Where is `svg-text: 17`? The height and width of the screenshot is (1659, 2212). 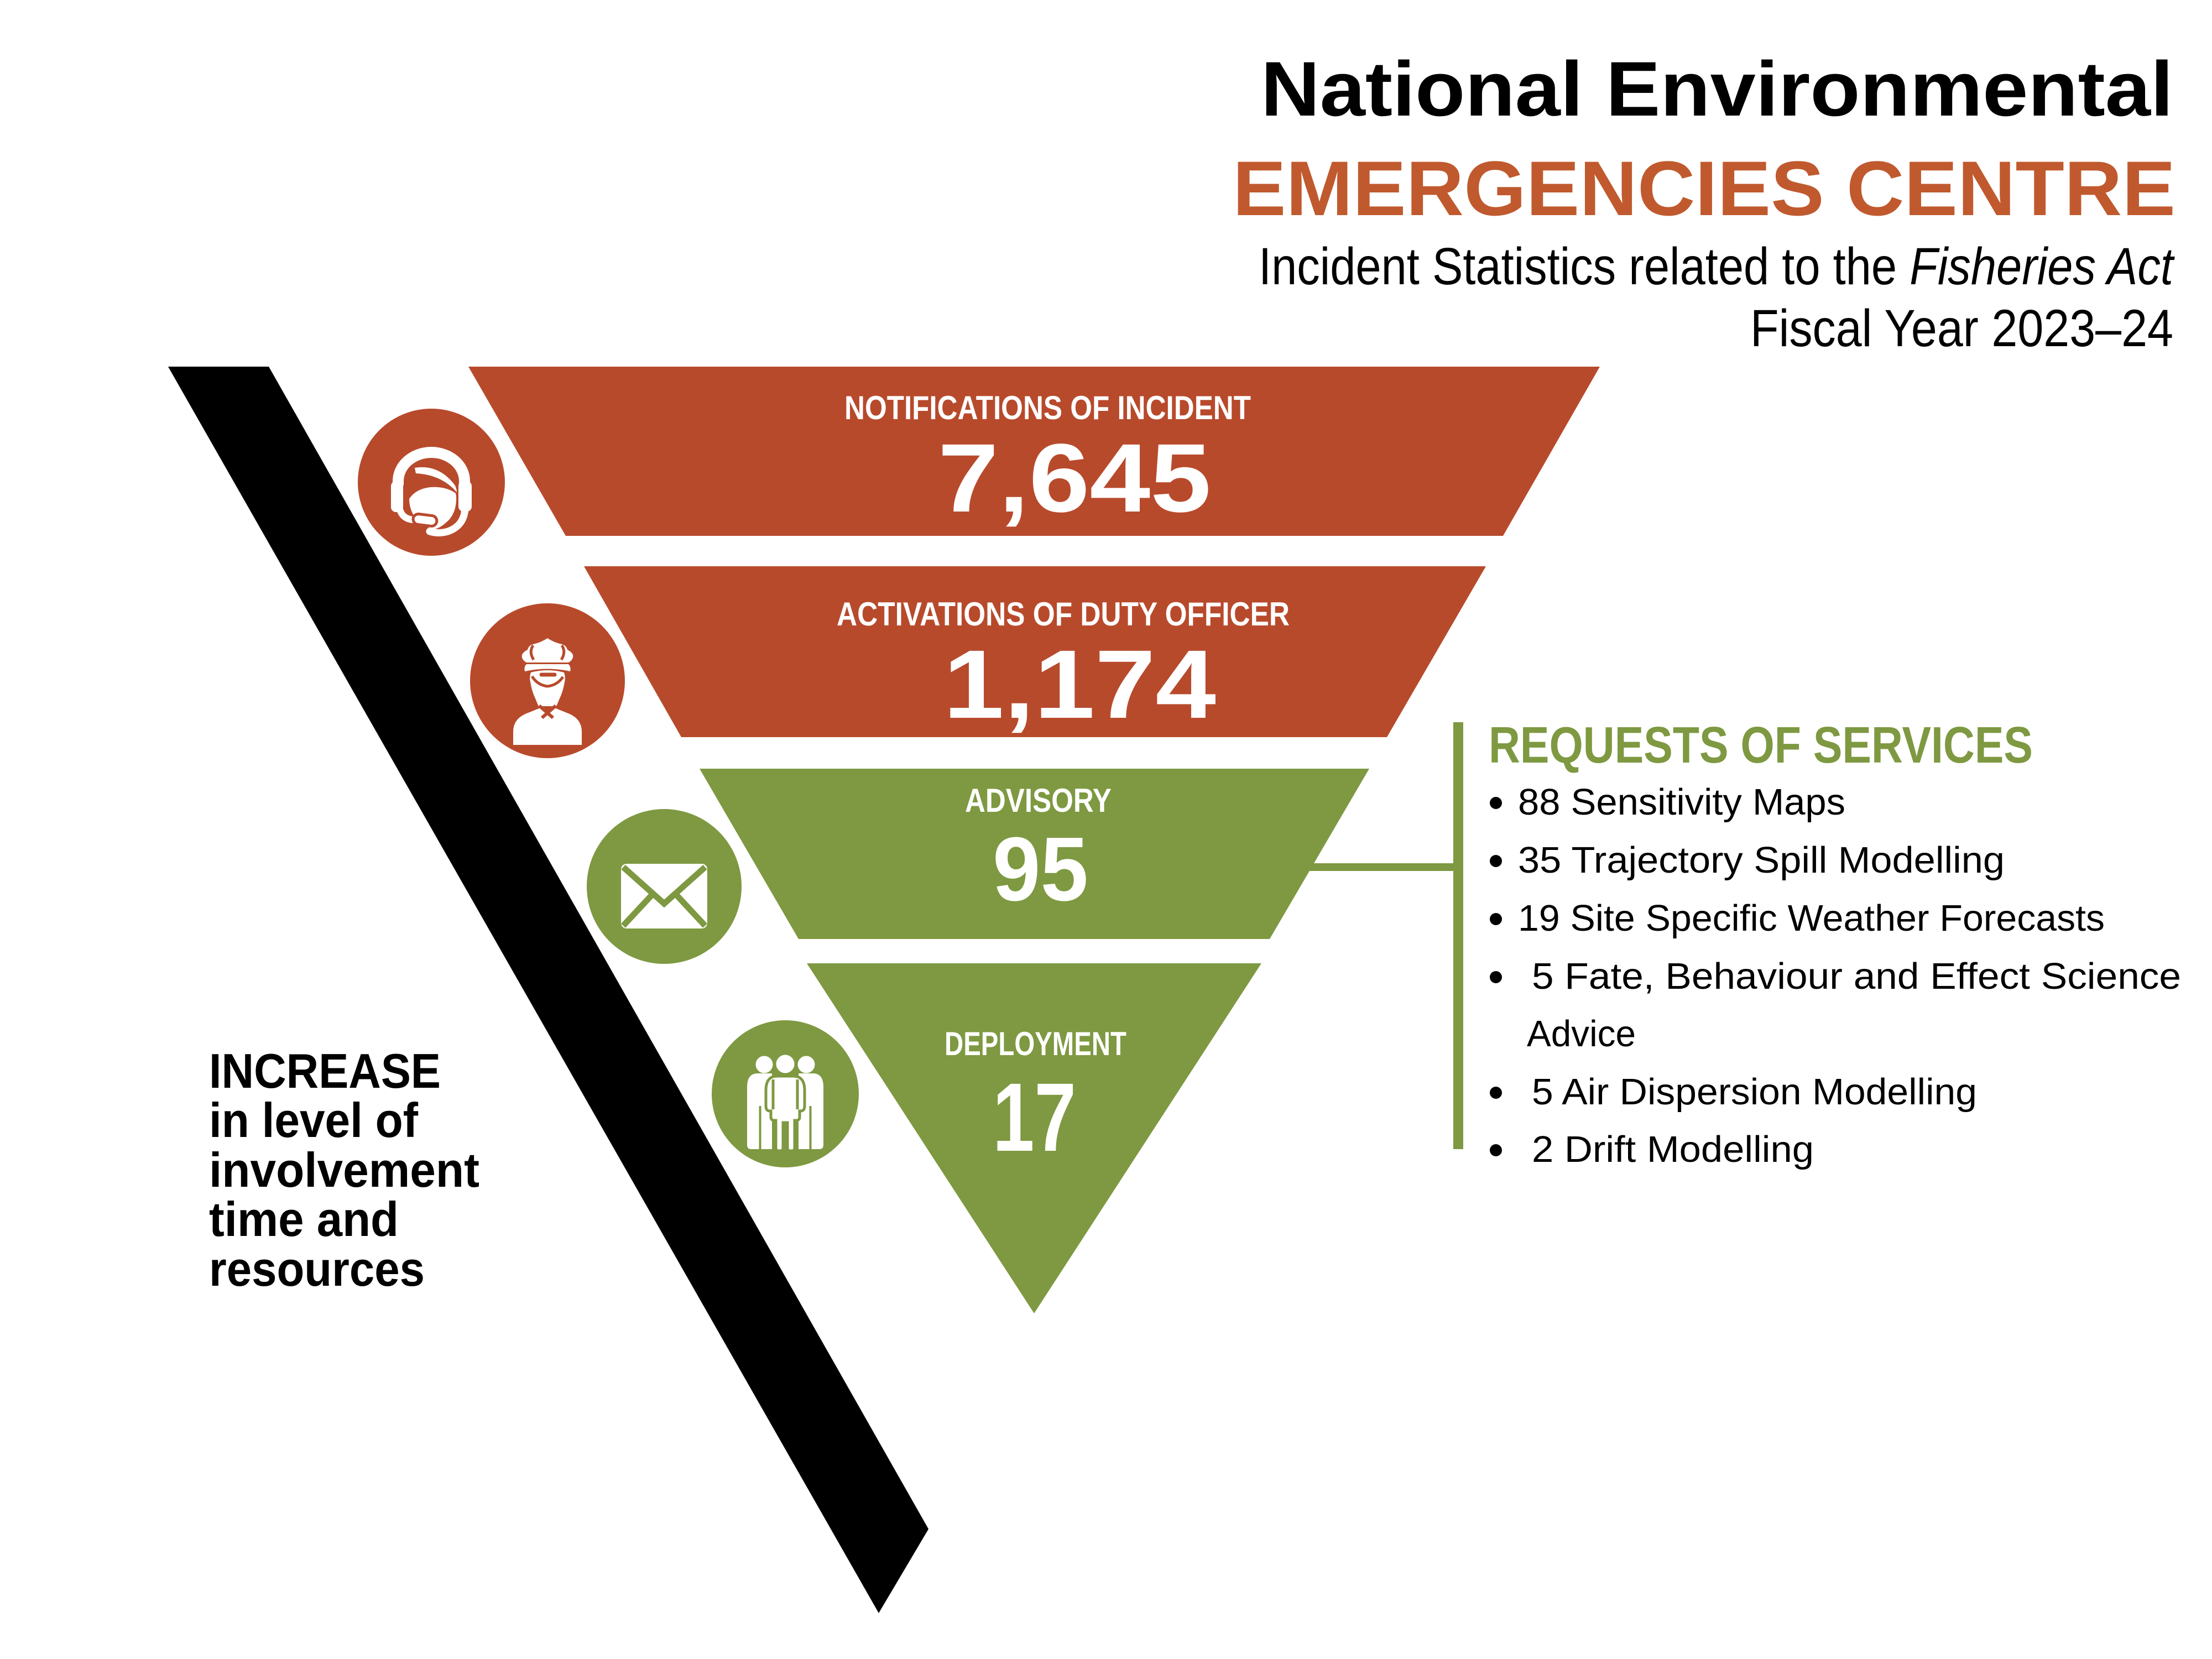
svg-text: 17 is located at coordinates (1035, 1118).